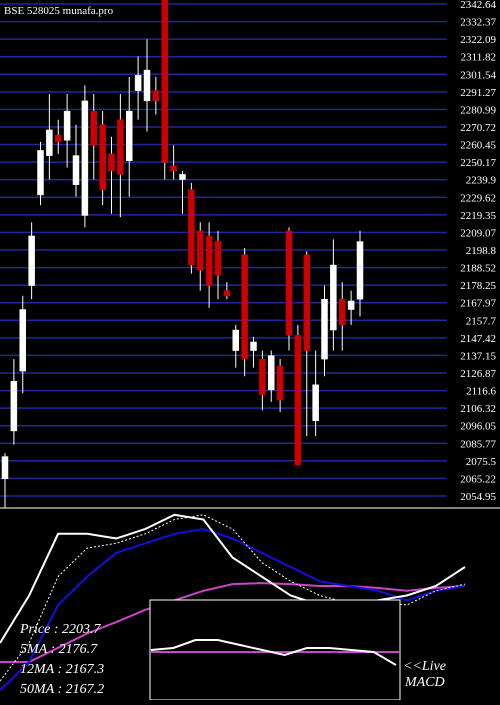 The height and width of the screenshot is (705, 500). I want to click on y-tick-label: 2147.42, so click(478, 339).